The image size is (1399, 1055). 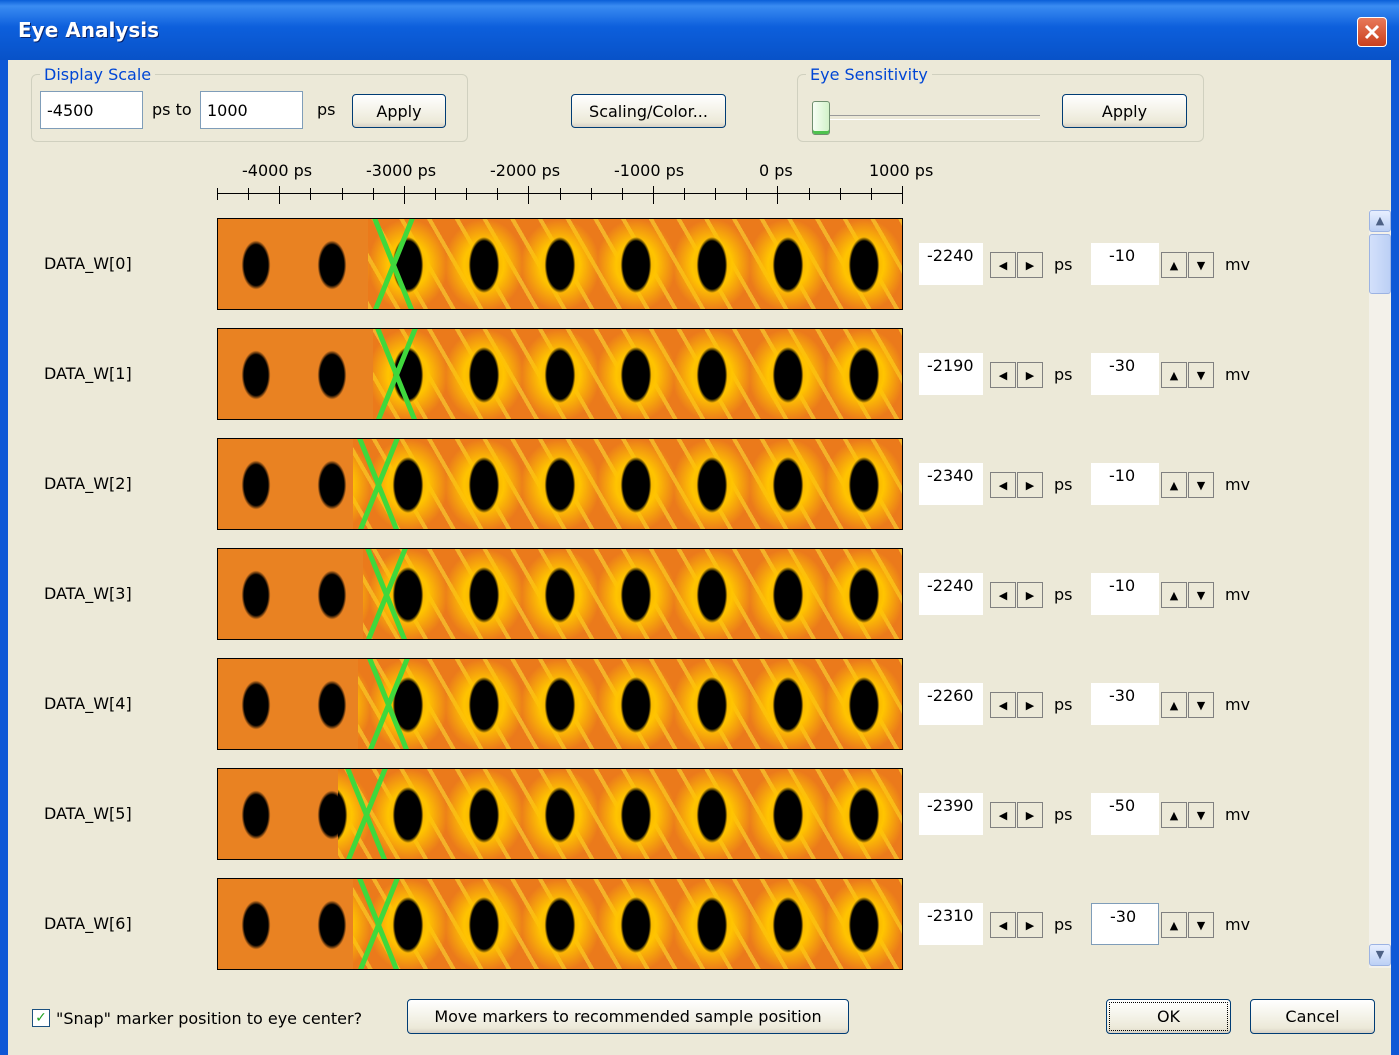 What do you see at coordinates (1380, 589) in the screenshot?
I see `vertical-scrollbar` at bounding box center [1380, 589].